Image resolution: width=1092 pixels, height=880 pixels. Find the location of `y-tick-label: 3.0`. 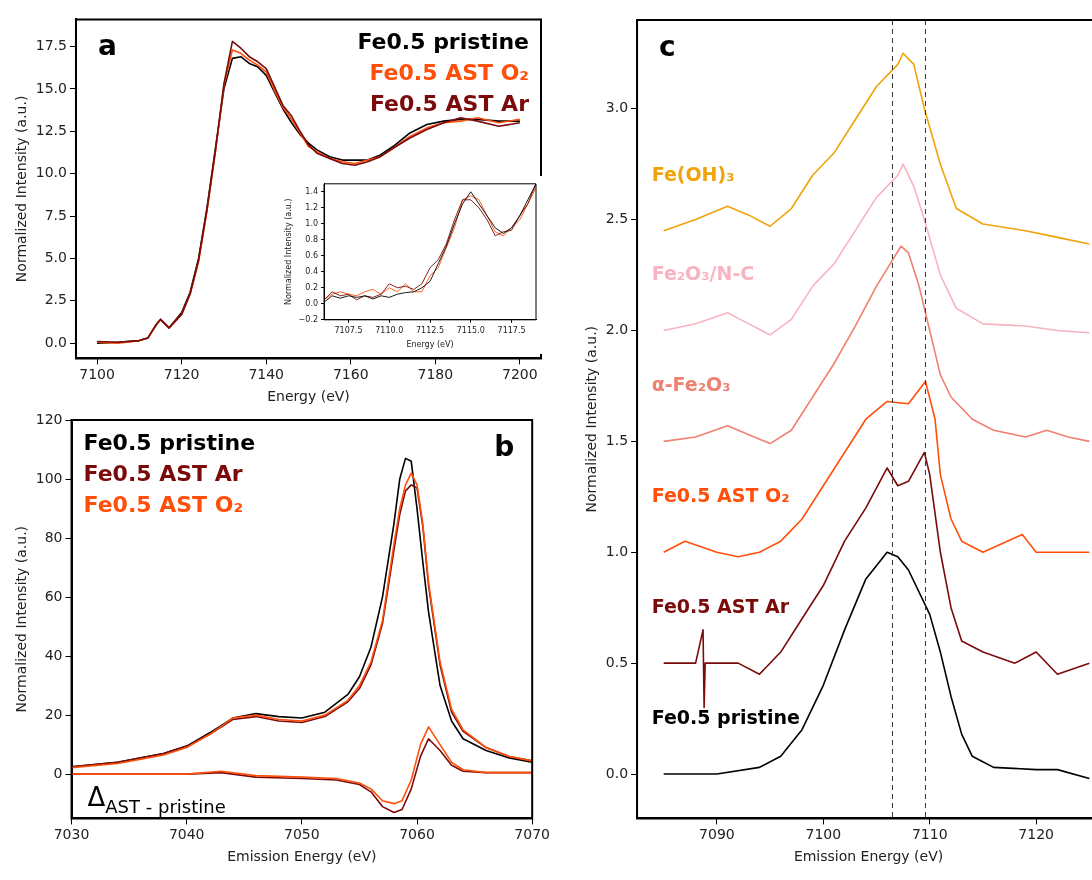

y-tick-label: 3.0 is located at coordinates (617, 107).